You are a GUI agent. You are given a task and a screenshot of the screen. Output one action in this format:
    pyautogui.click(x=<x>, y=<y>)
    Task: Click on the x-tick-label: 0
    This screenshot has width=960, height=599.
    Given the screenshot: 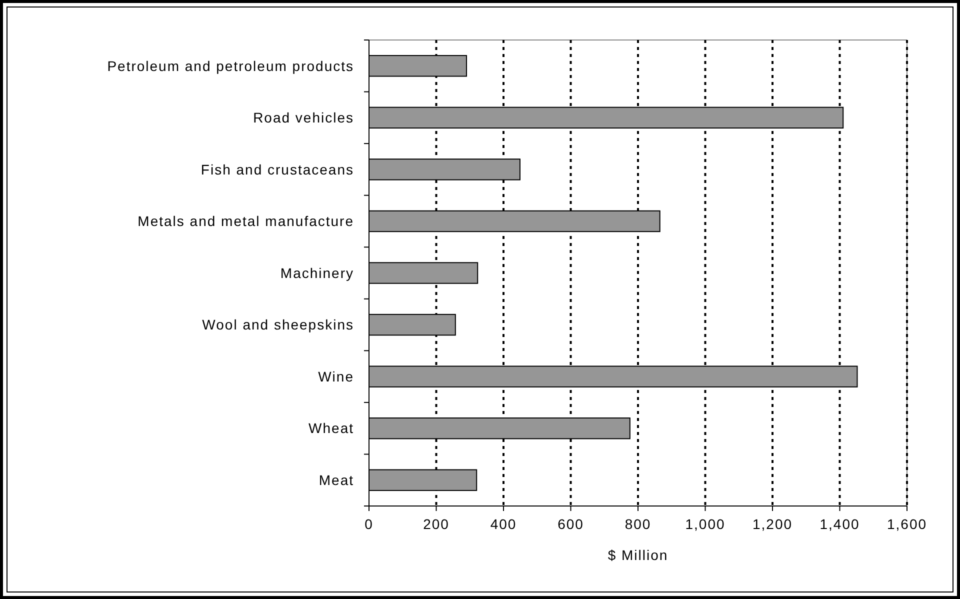 What is the action you would take?
    pyautogui.click(x=369, y=524)
    